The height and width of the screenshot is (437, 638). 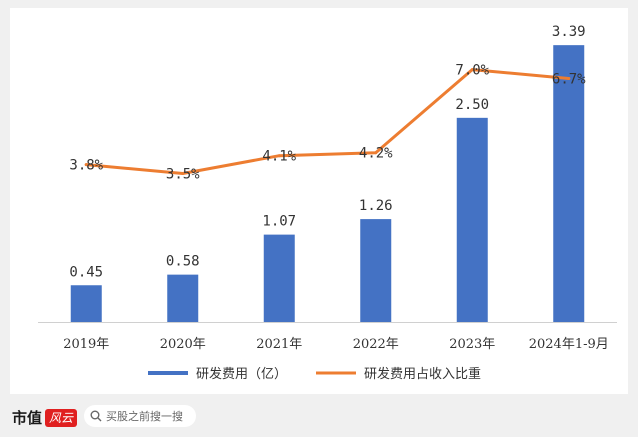 What do you see at coordinates (279, 344) in the screenshot?
I see `x-tick-label: 2021年` at bounding box center [279, 344].